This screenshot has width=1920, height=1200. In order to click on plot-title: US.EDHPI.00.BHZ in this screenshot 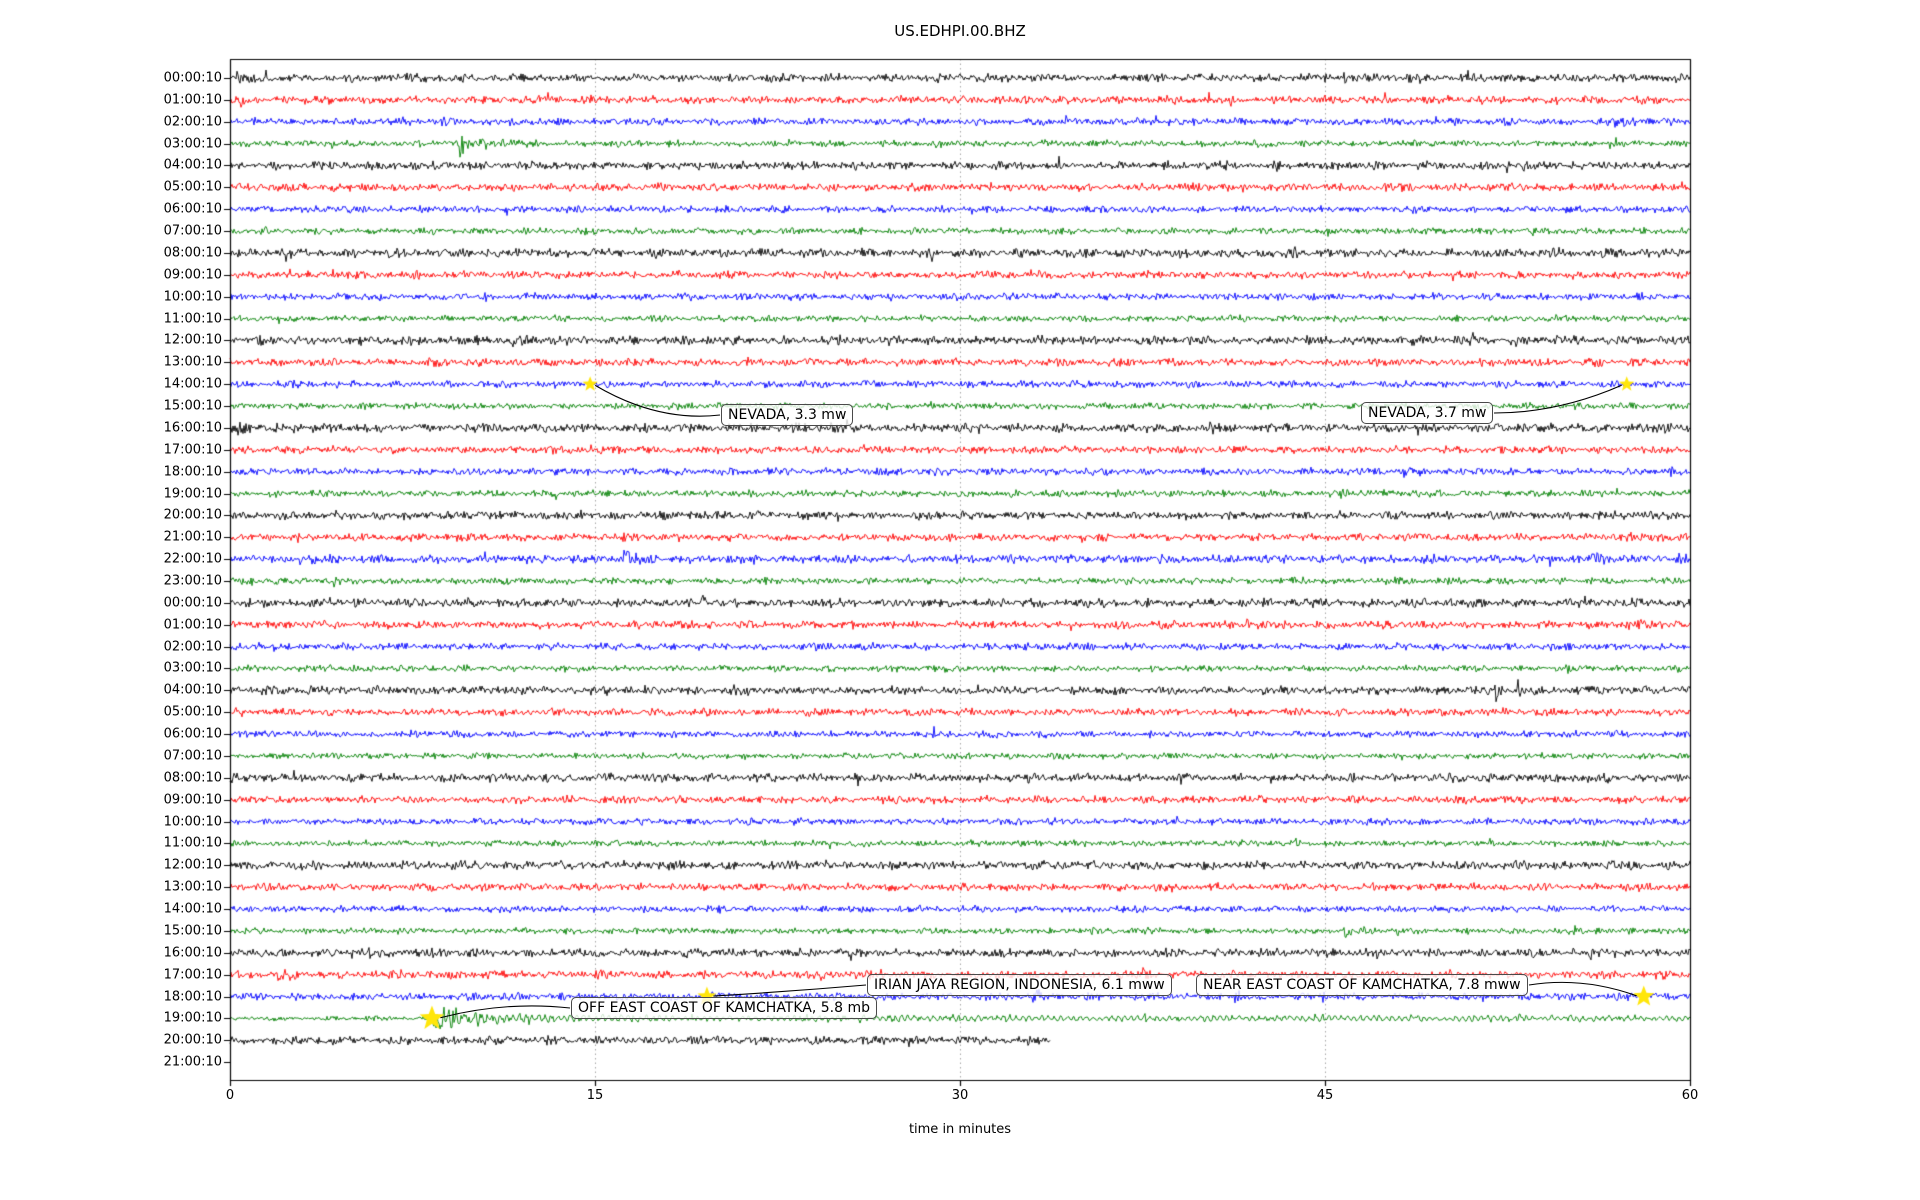, I will do `click(960, 31)`.